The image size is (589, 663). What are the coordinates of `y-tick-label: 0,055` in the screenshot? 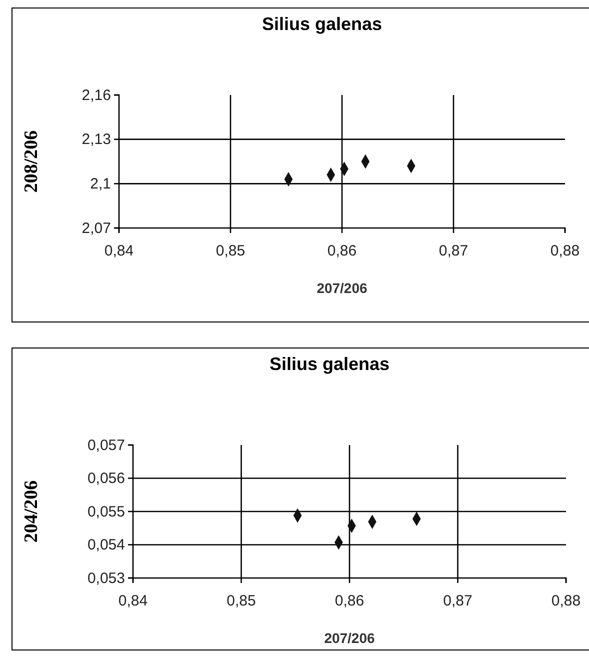 It's located at (106, 511).